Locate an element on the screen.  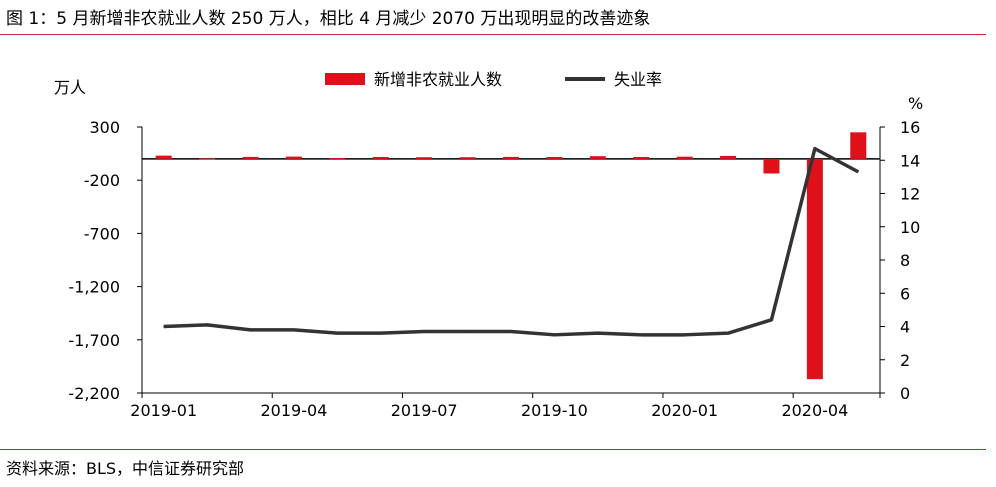
x-tick-label: 2019-07 is located at coordinates (424, 410).